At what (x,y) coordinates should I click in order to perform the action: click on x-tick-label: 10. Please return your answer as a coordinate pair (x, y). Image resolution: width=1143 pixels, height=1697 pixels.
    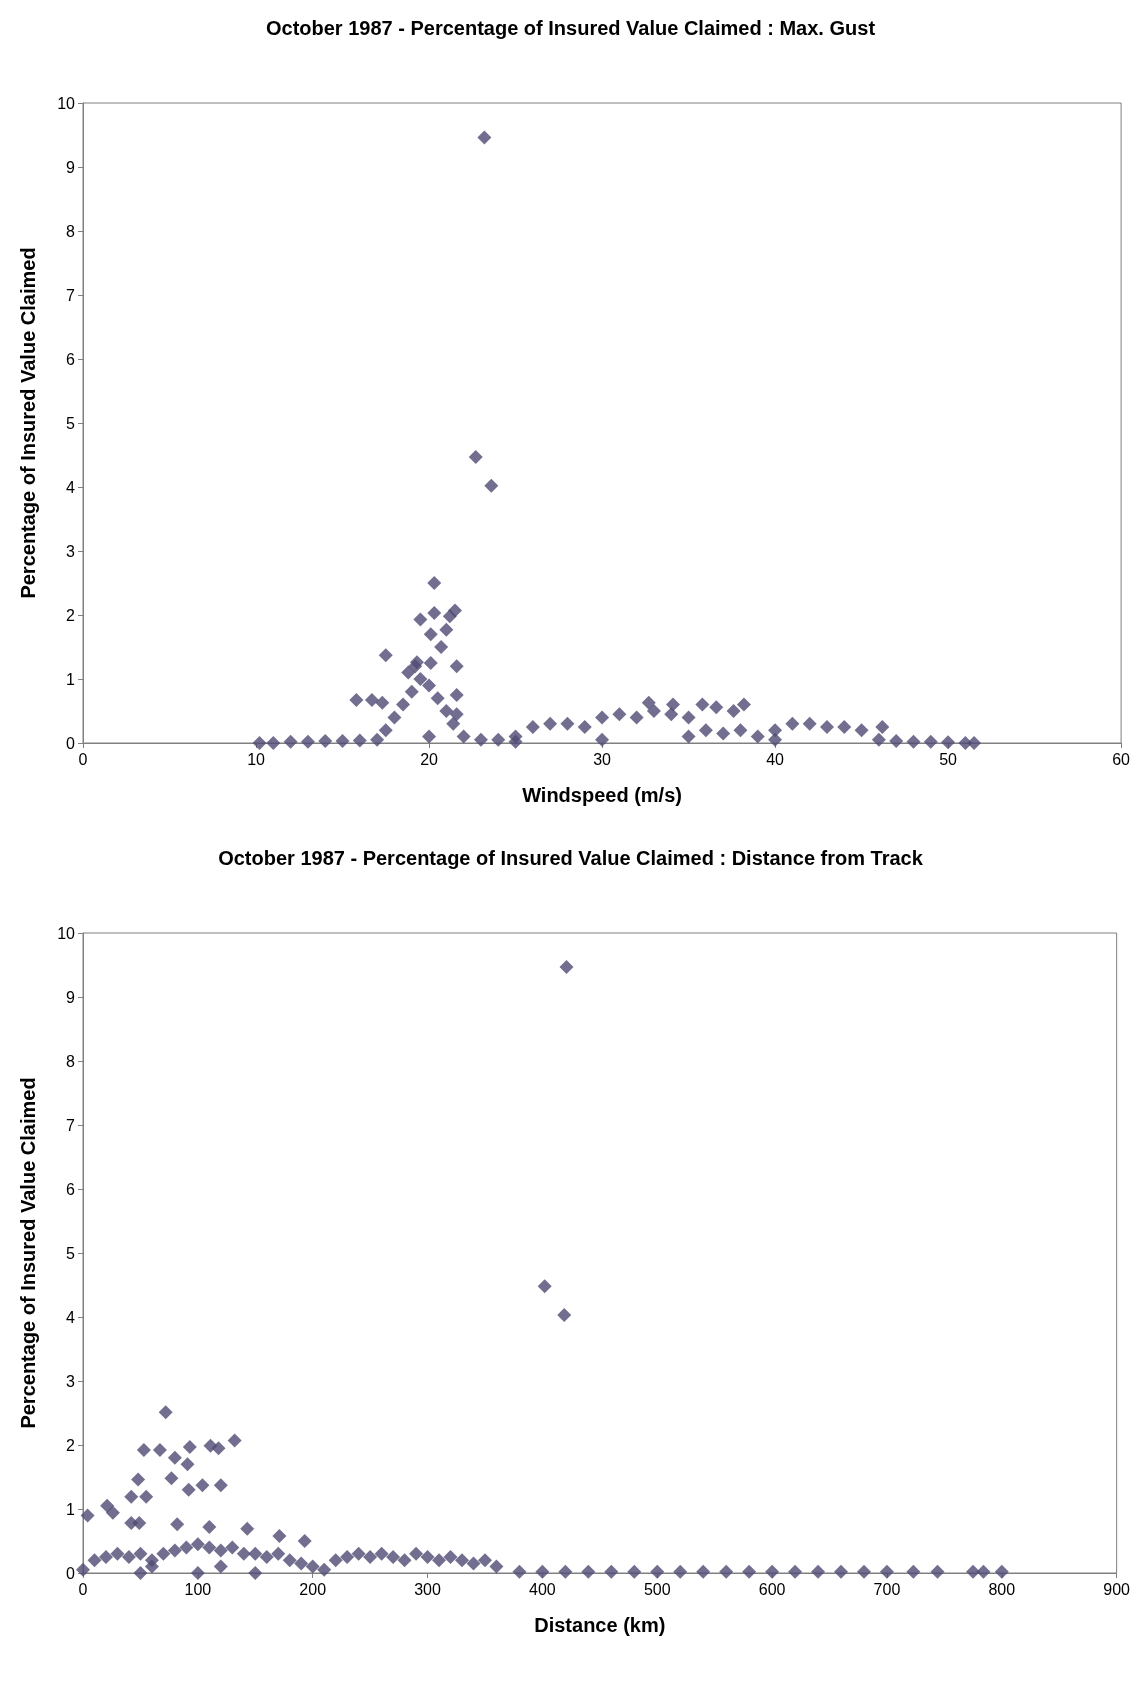
    Looking at the image, I should click on (256, 759).